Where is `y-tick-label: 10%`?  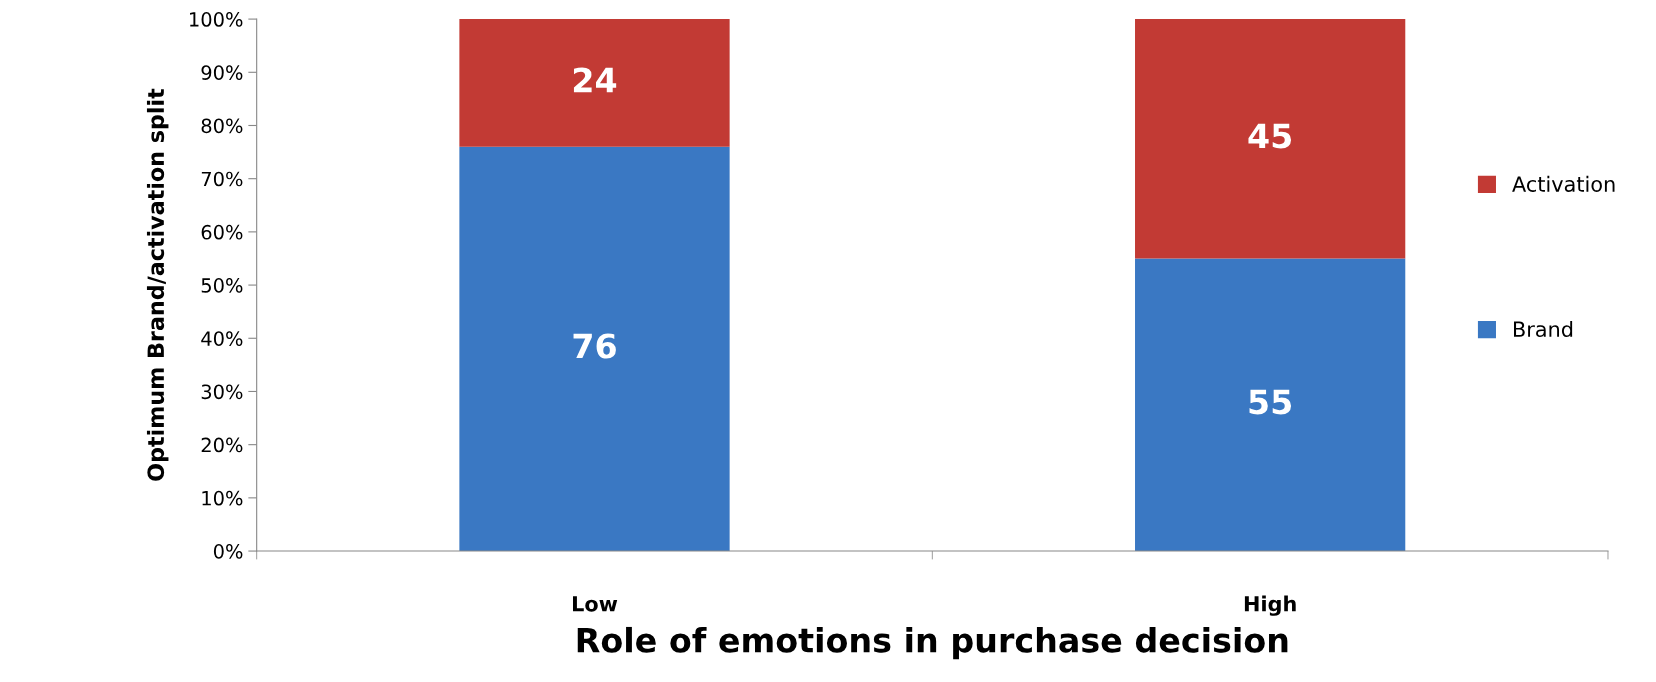
y-tick-label: 10% is located at coordinates (222, 498).